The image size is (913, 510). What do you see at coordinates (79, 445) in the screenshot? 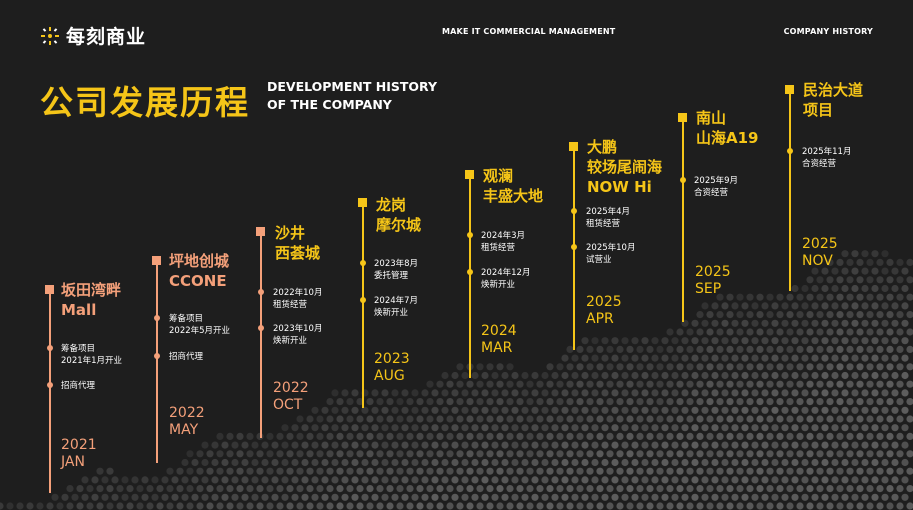
I see `date-year: 2021` at bounding box center [79, 445].